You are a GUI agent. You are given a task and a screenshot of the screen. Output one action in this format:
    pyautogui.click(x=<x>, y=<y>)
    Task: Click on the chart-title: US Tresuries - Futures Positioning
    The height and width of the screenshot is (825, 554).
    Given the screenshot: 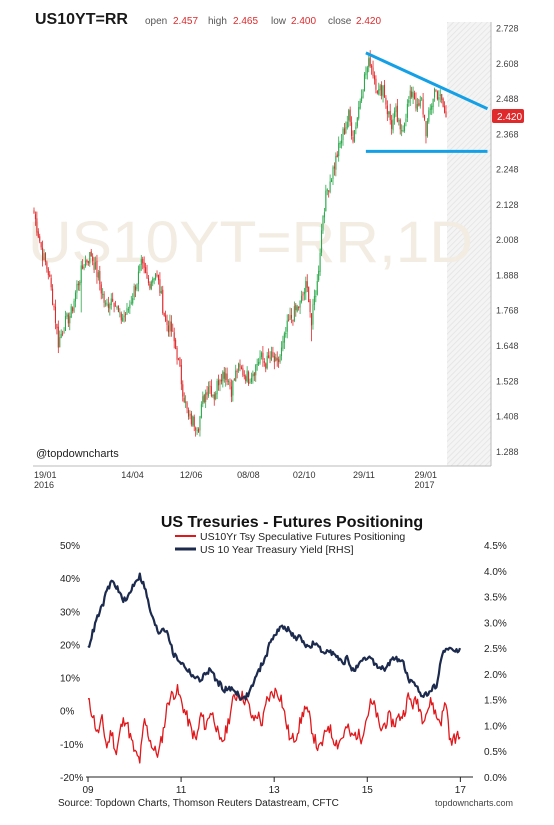 What is the action you would take?
    pyautogui.click(x=292, y=522)
    